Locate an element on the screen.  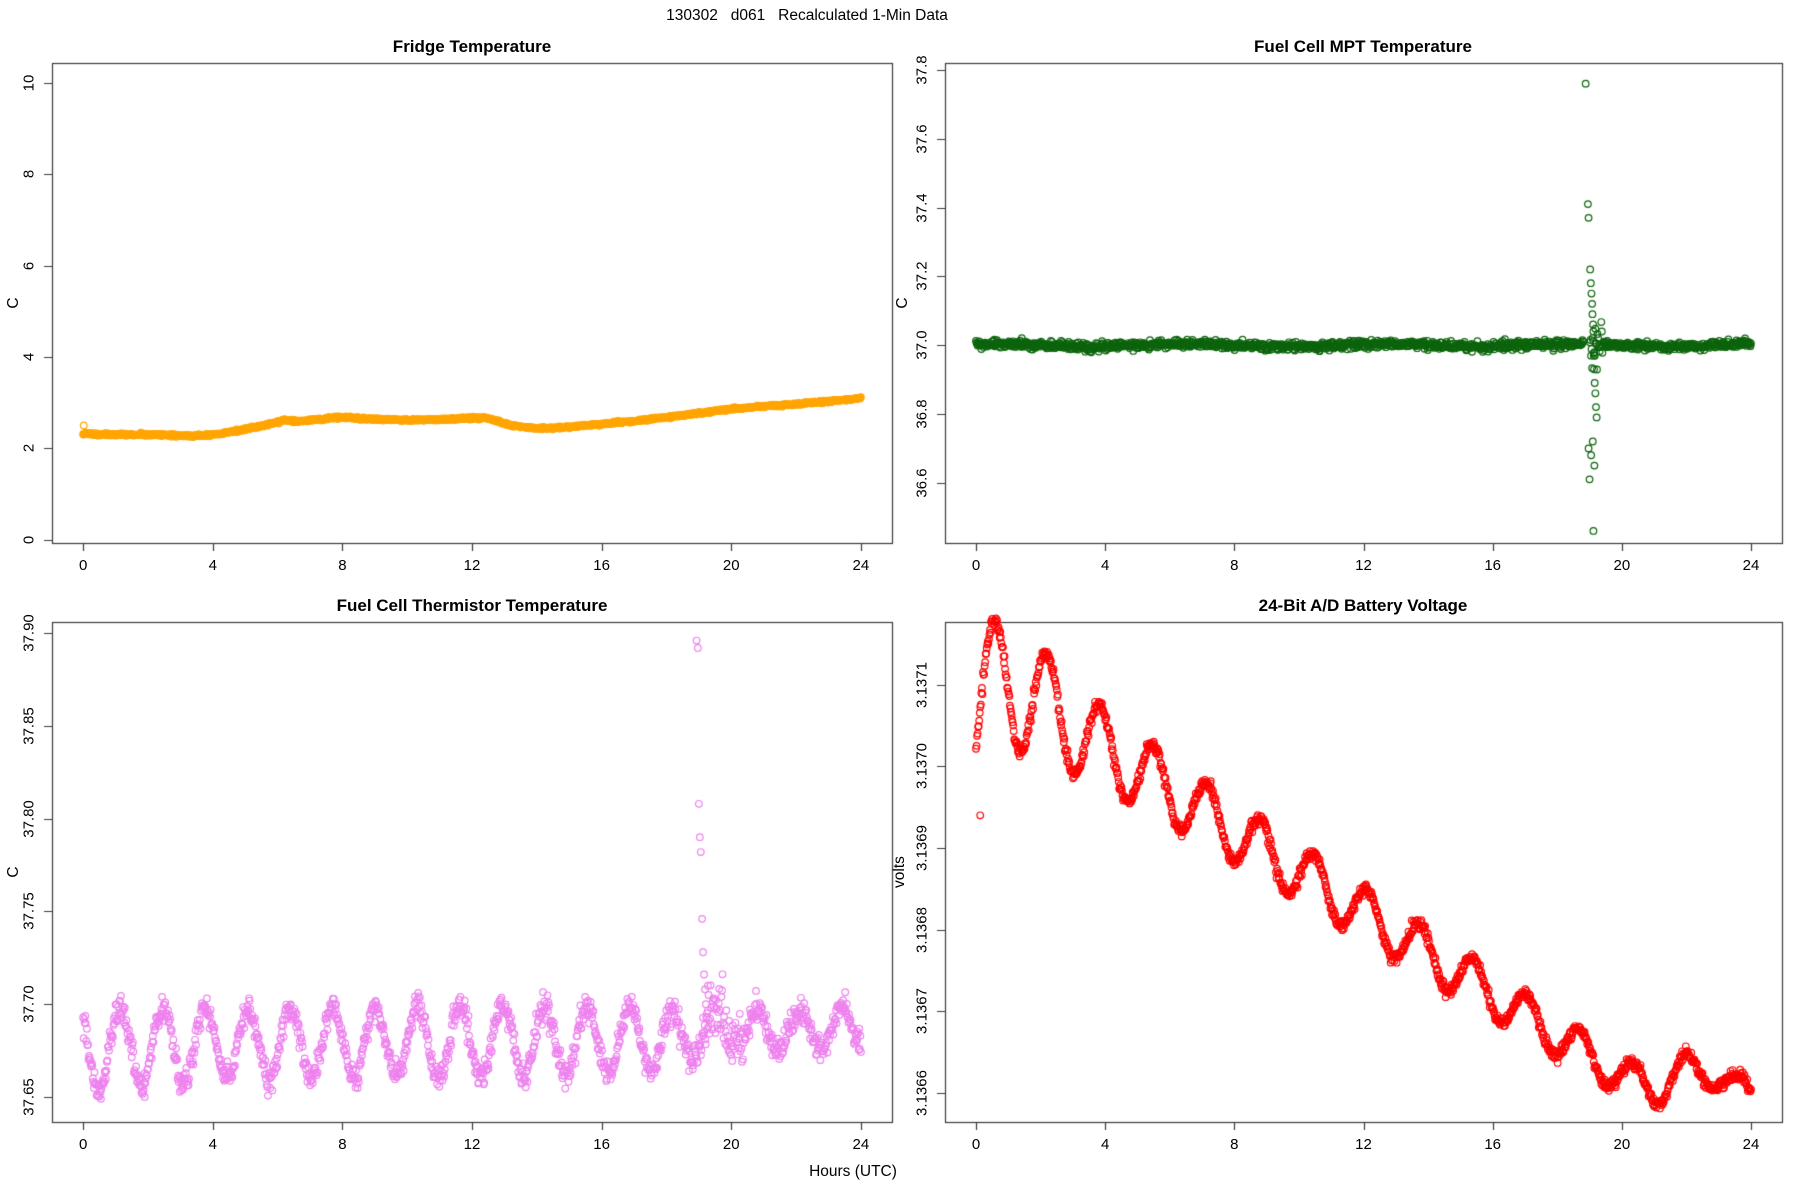
y-tick-label: 4 is located at coordinates (29, 357).